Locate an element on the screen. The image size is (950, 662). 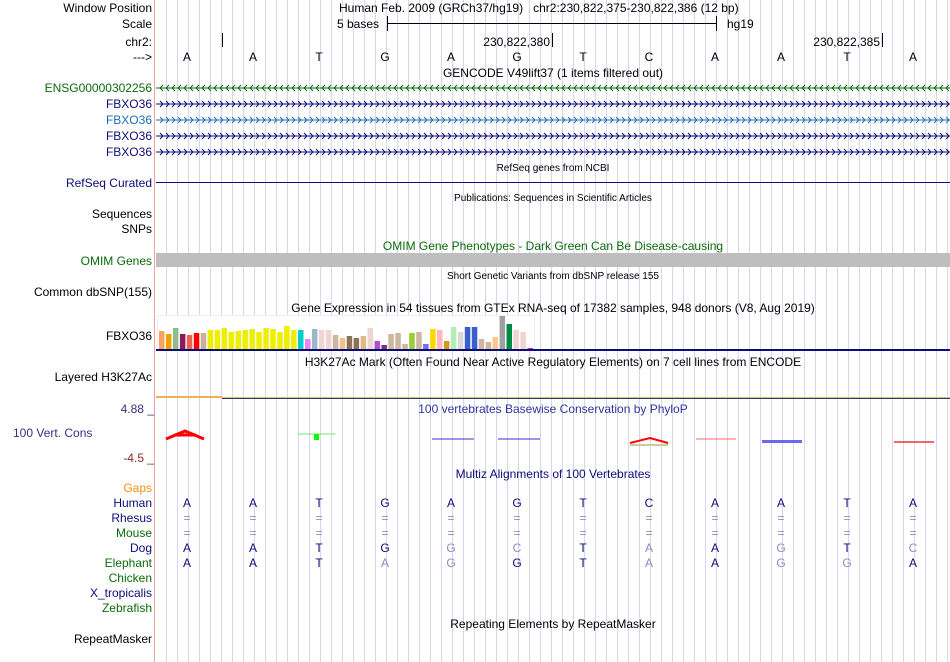
omim-track-label: OMIM Genes is located at coordinates (116, 261).